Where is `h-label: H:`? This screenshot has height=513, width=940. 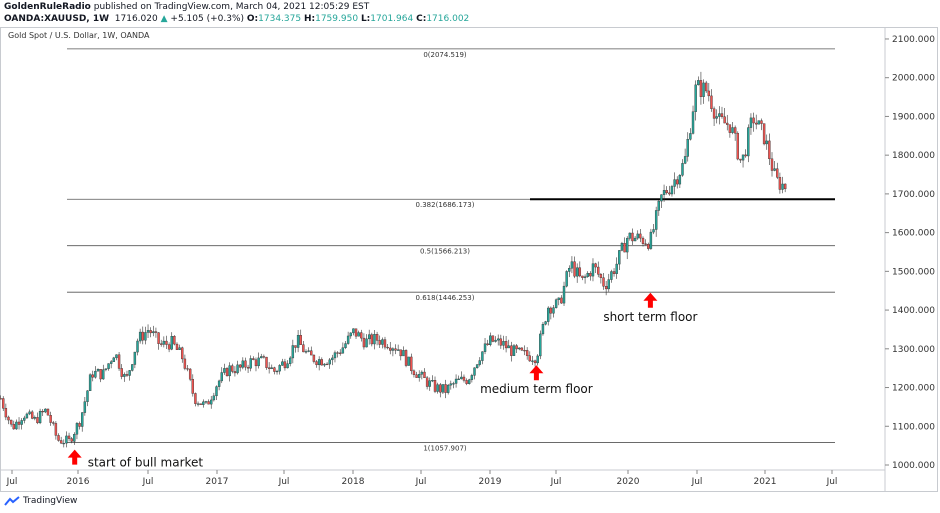 h-label: H: is located at coordinates (309, 19).